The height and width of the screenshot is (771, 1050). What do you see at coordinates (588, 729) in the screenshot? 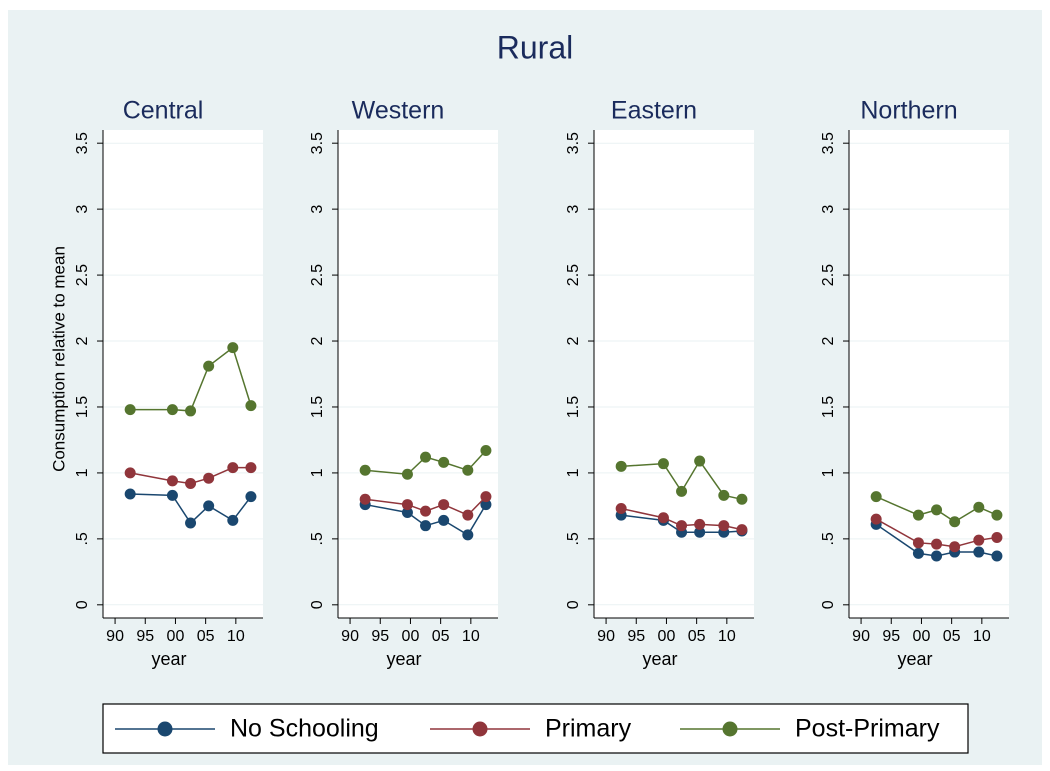
I see `legend-label: Primary` at bounding box center [588, 729].